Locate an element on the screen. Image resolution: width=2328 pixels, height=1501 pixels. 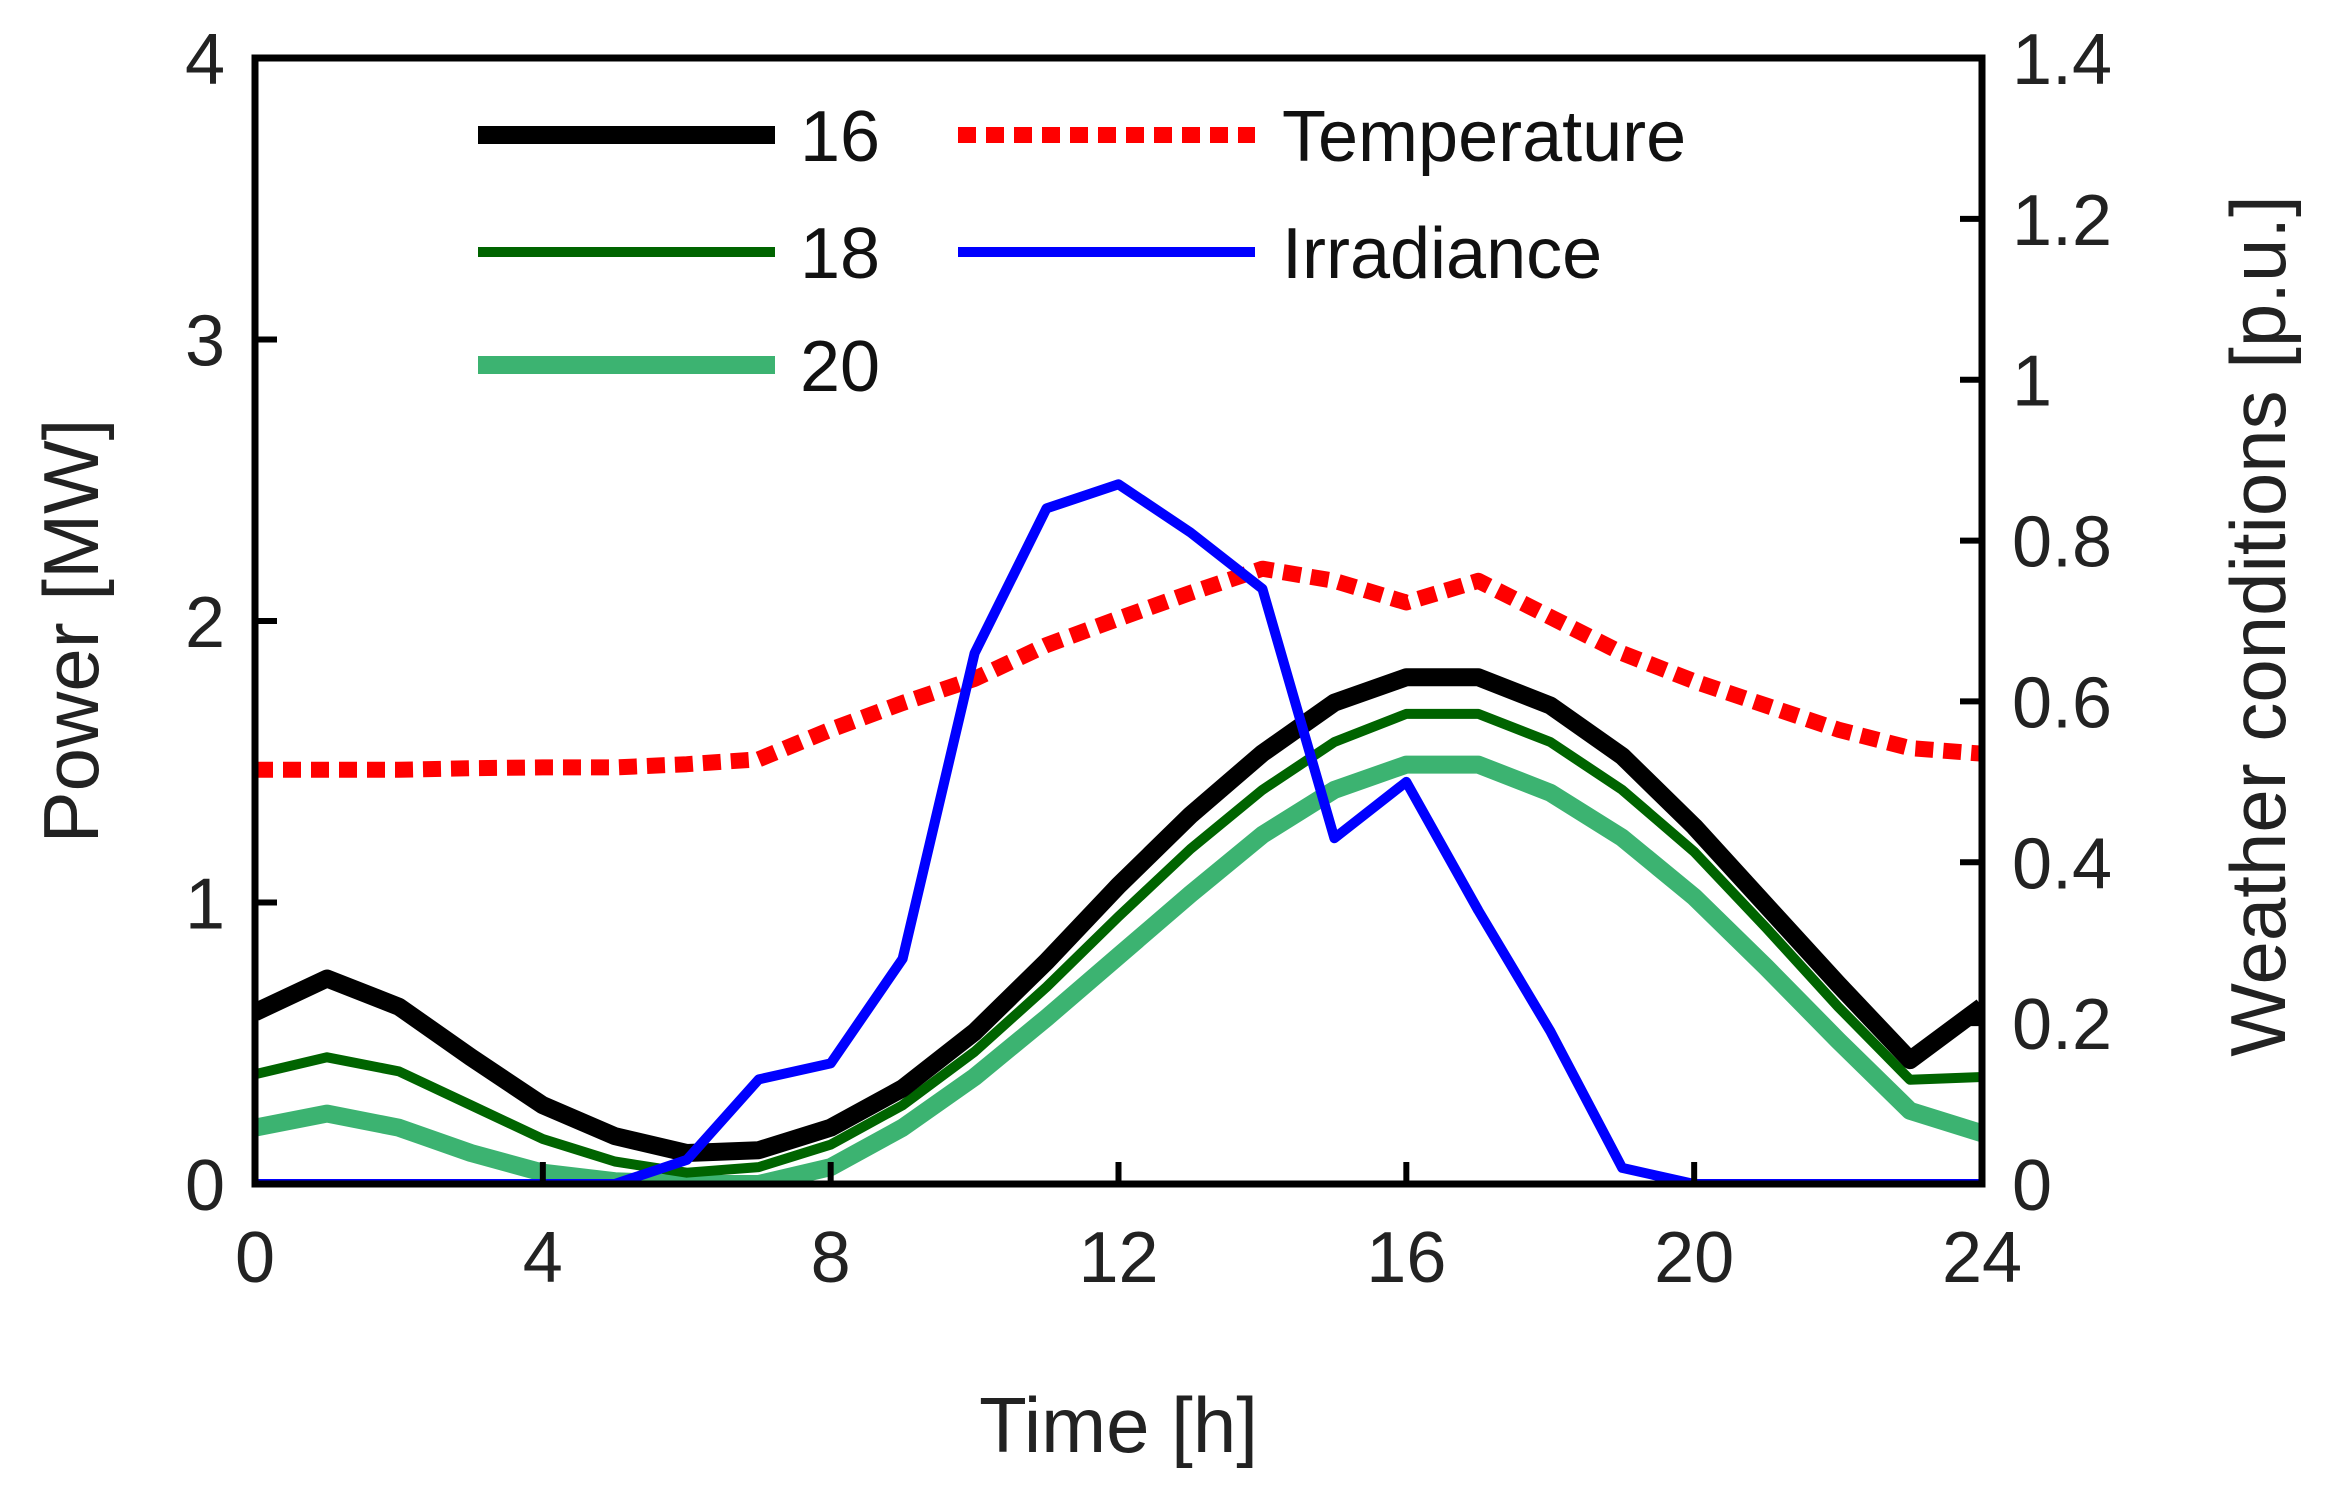
y-right-tick-label: 0 is located at coordinates (2032, 1186).